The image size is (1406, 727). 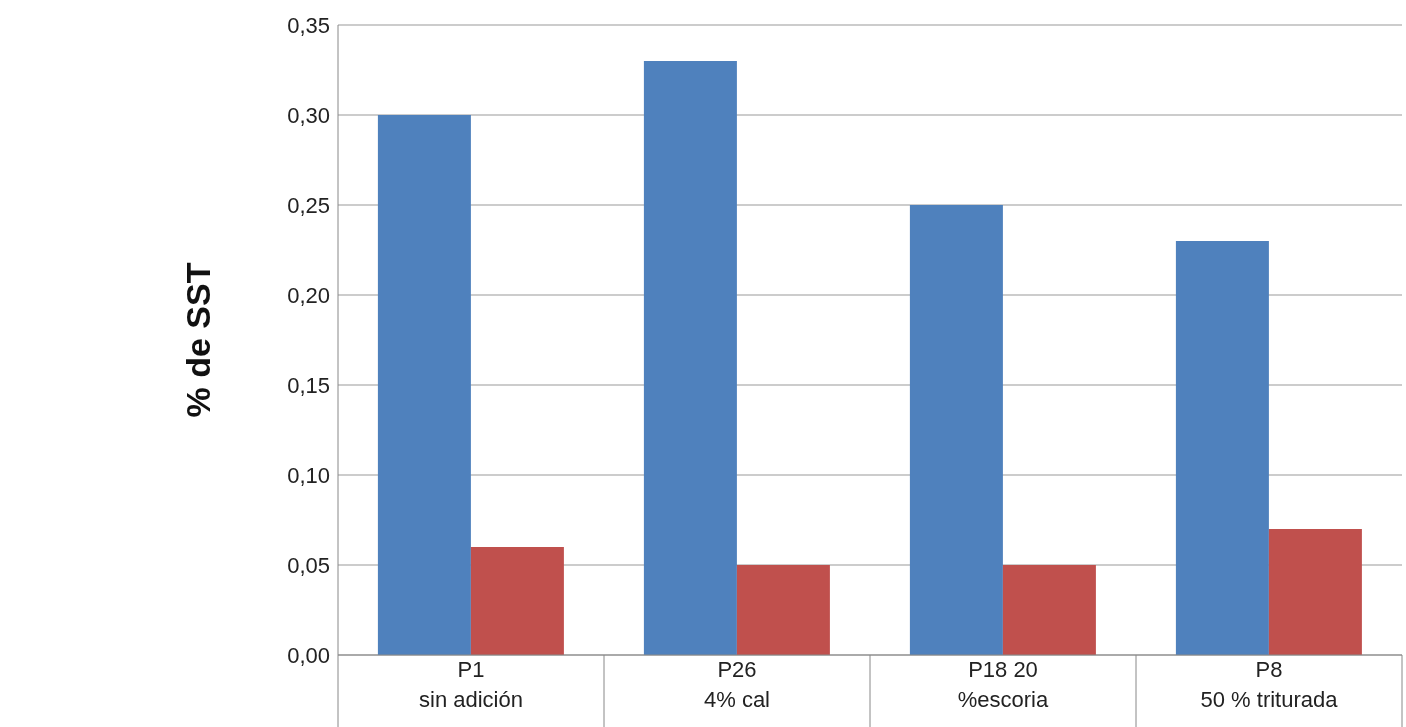 I want to click on x-tick-label: P26 4% cal, so click(x=737, y=684).